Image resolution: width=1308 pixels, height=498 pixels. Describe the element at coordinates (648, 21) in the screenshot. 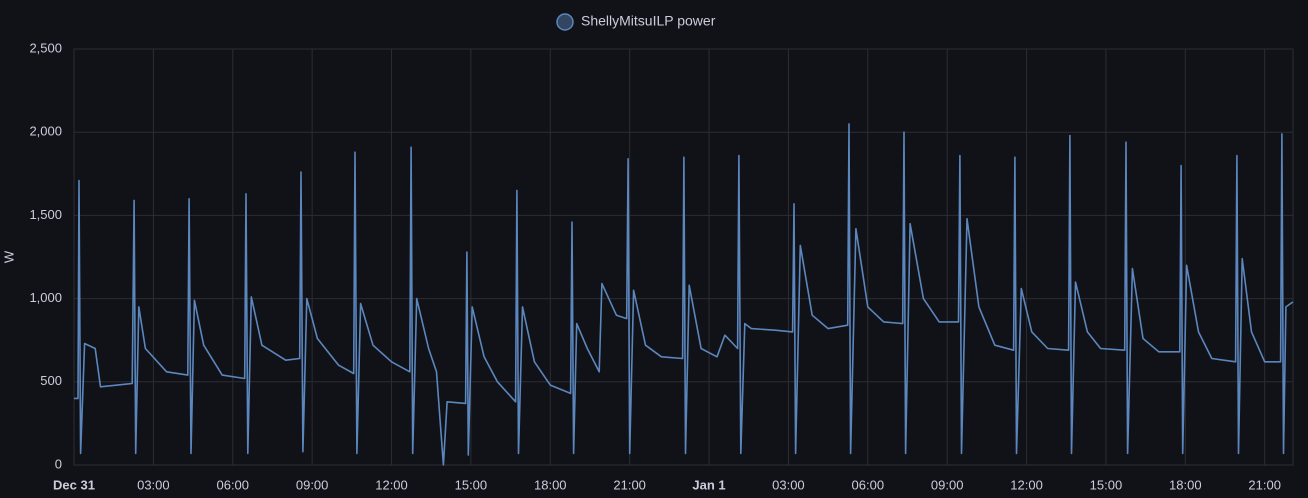

I see `legend-label: ShellyMitsuILP power` at that location.